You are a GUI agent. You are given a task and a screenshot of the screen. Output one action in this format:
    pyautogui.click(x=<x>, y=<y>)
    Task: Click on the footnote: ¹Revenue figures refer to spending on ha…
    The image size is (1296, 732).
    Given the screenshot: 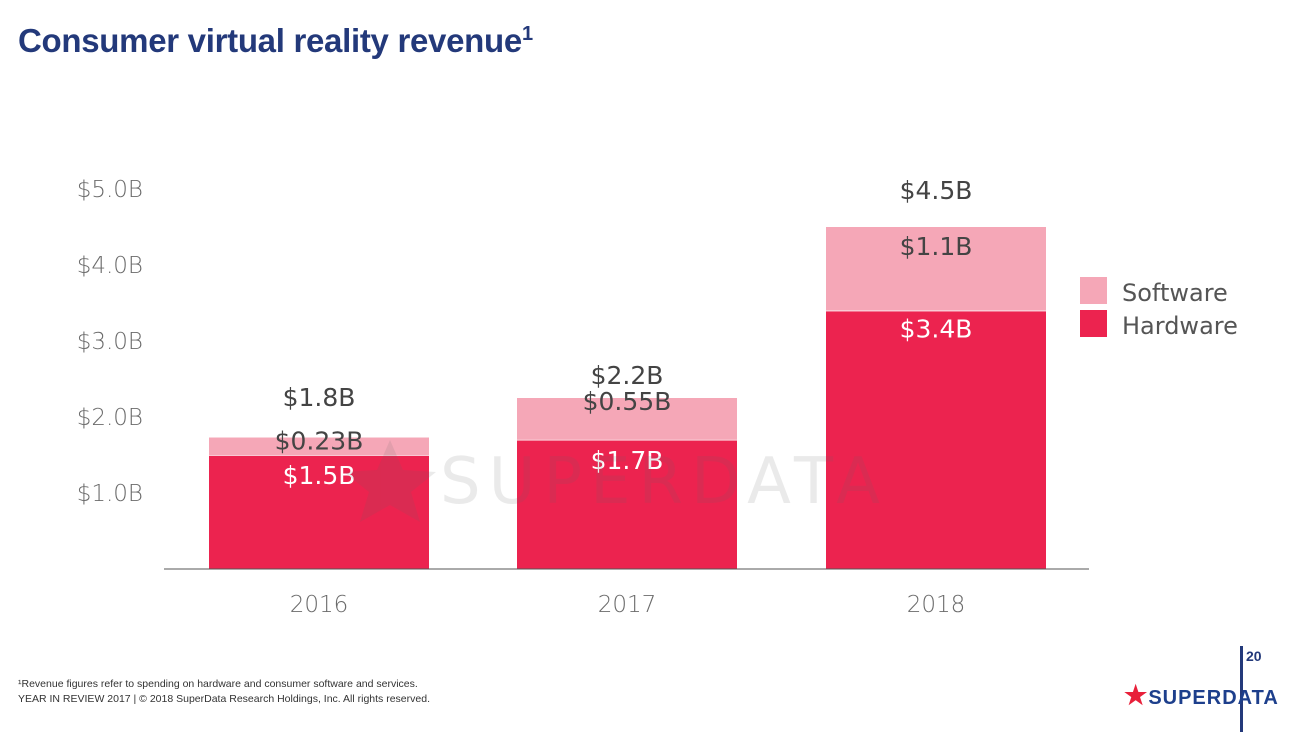 What is the action you would take?
    pyautogui.click(x=224, y=692)
    